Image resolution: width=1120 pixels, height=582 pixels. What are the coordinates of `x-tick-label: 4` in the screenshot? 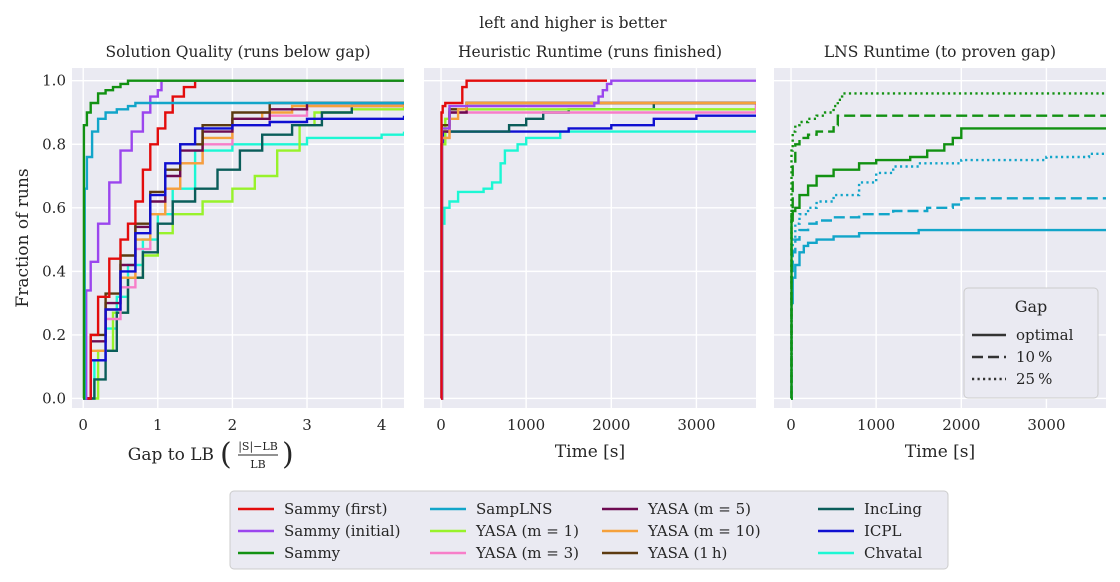 It's located at (382, 425).